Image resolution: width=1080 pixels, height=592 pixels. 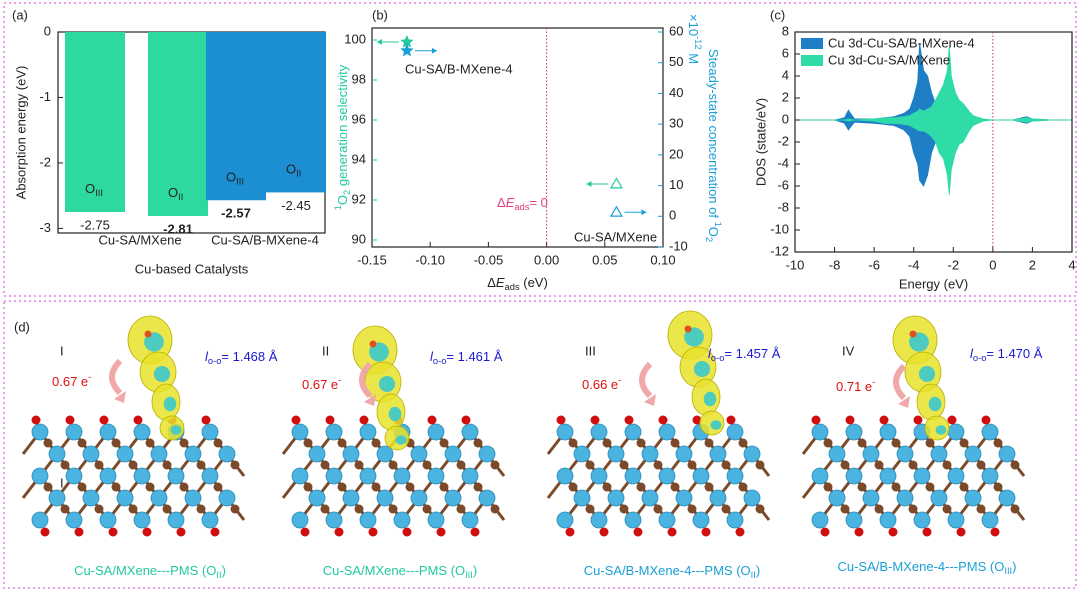 What do you see at coordinates (718, 224) in the screenshot?
I see `text-part: 1` at bounding box center [718, 224].